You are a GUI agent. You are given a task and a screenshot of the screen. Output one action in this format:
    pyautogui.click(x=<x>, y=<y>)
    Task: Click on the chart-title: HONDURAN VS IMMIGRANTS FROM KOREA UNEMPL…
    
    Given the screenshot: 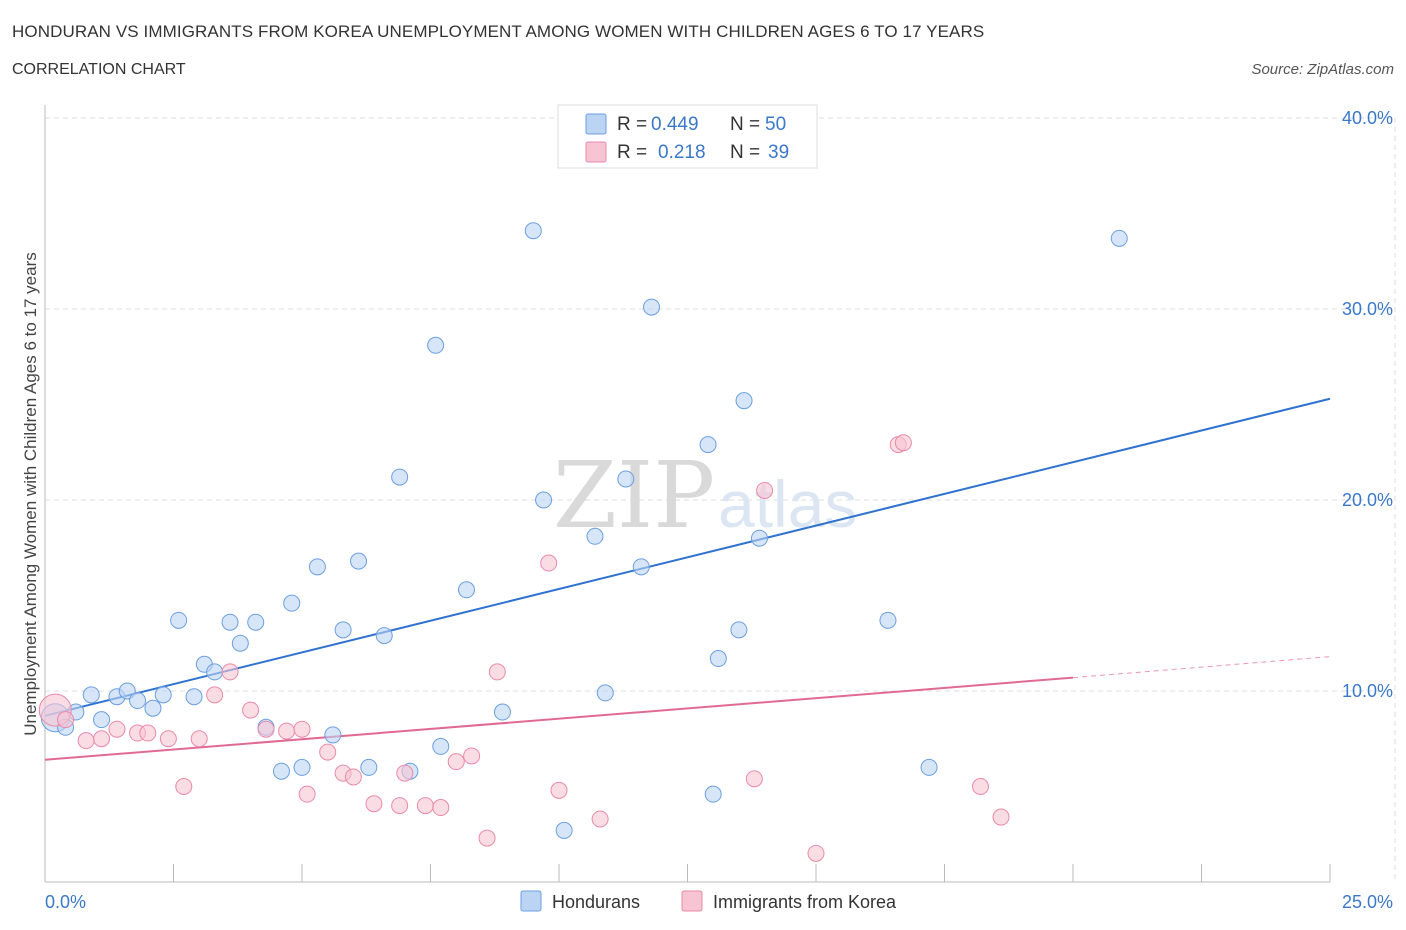 What is the action you would take?
    pyautogui.click(x=498, y=31)
    